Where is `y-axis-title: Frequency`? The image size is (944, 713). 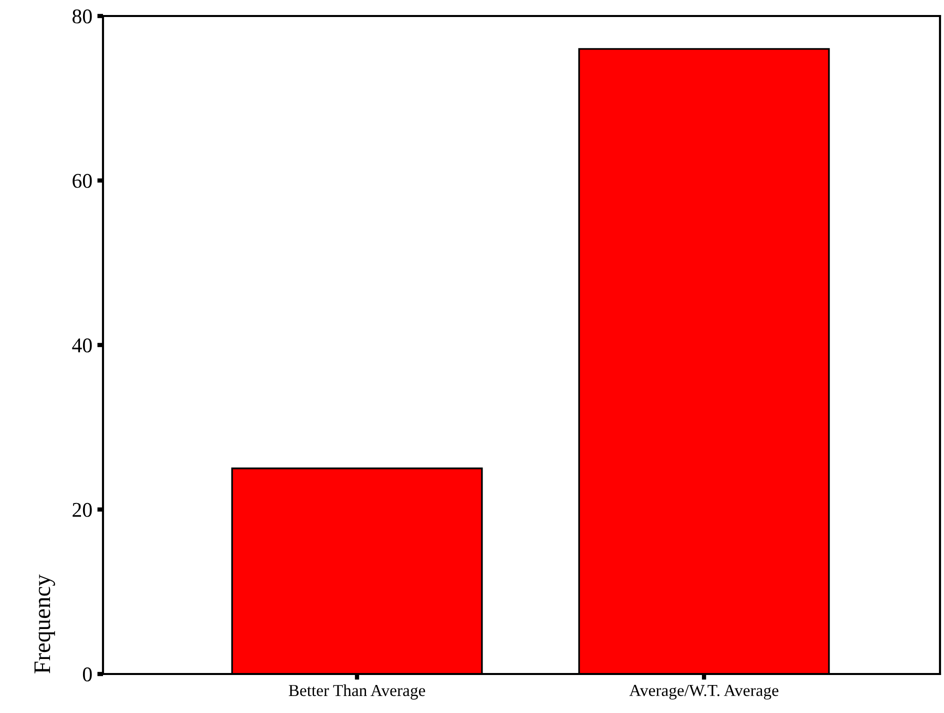 y-axis-title: Frequency is located at coordinates (45, 624).